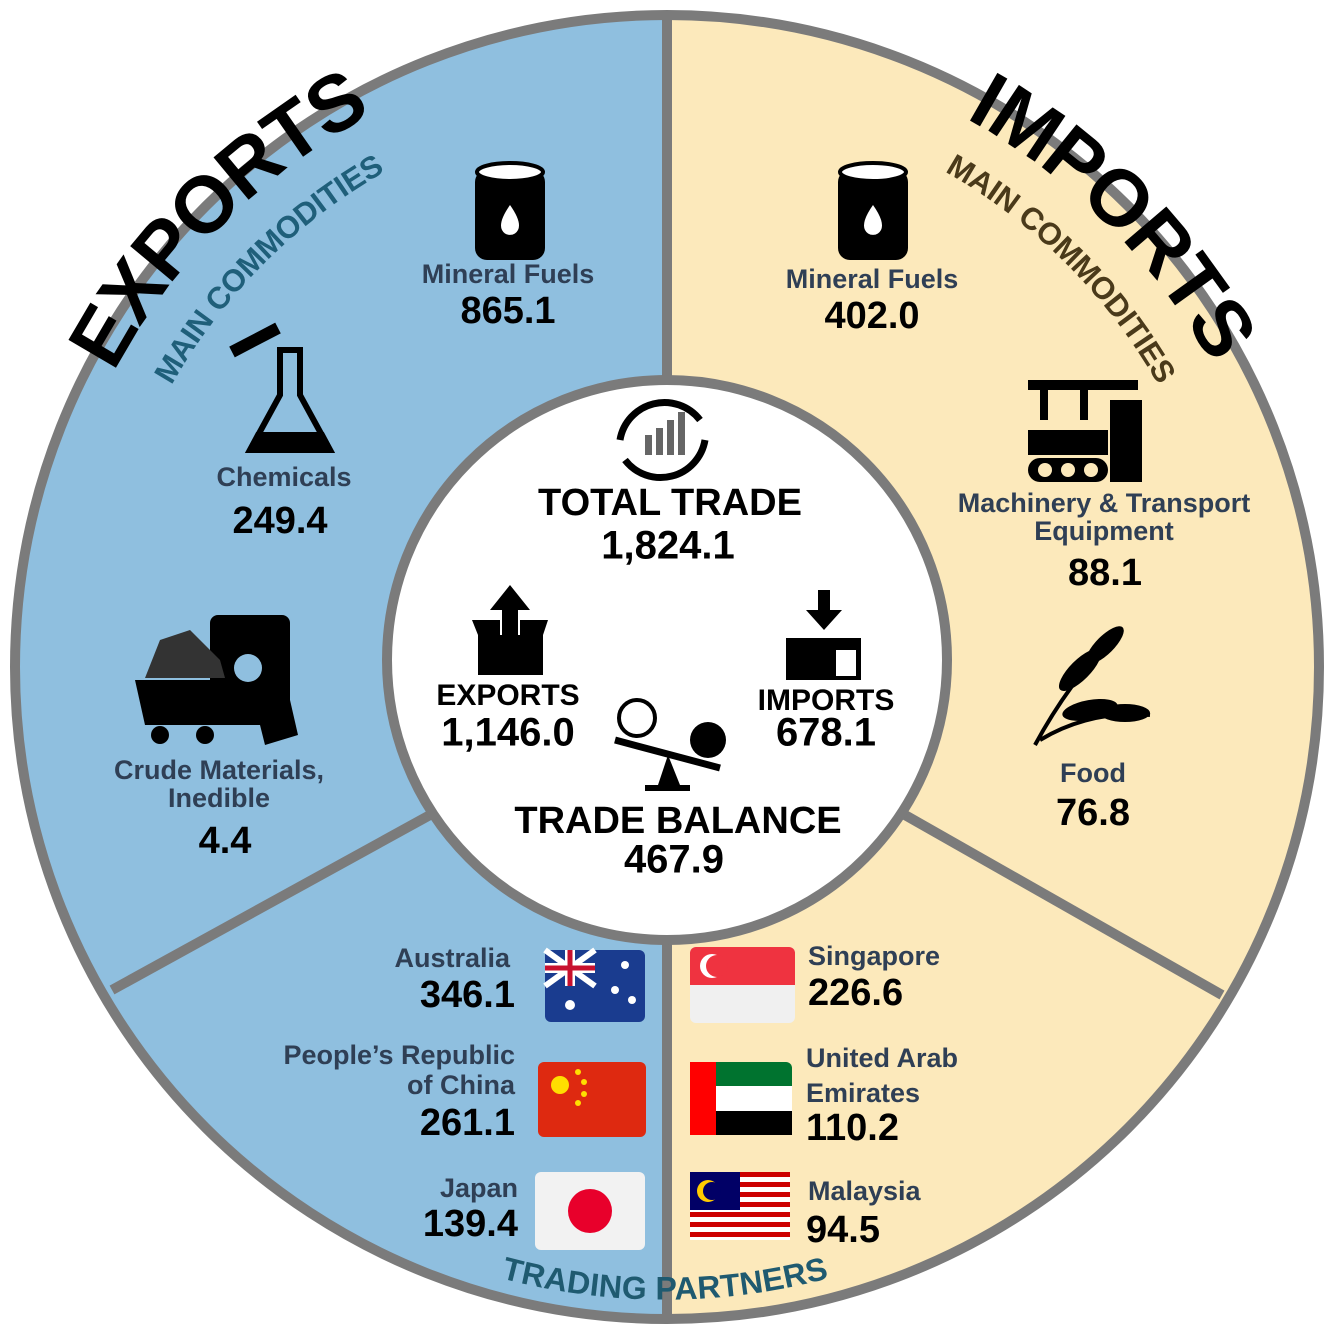  I want to click on partner-name: Malaysia, so click(865, 1191).